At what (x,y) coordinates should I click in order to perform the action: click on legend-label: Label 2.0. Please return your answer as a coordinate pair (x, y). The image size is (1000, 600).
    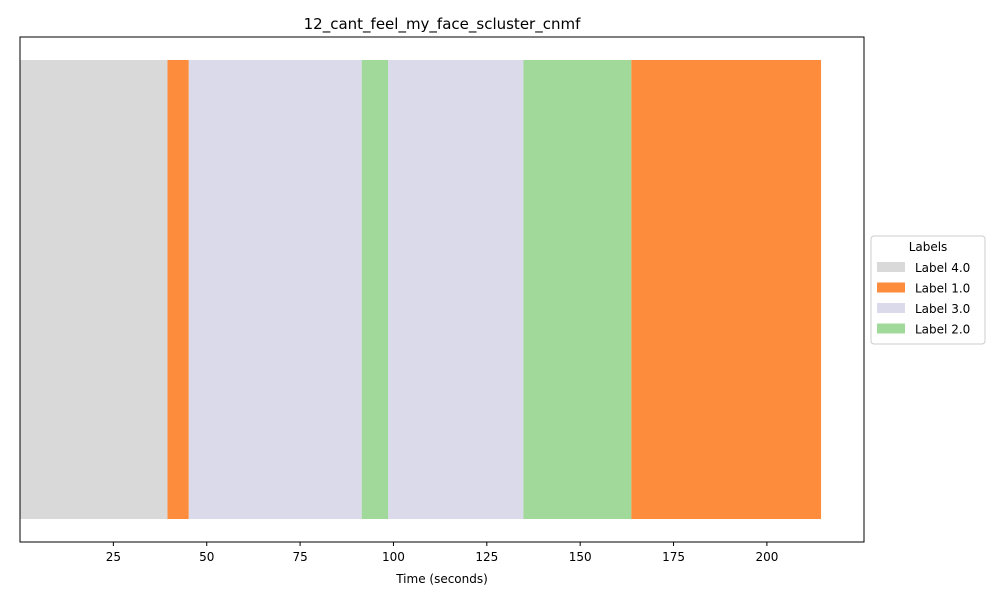
    Looking at the image, I should click on (942, 330).